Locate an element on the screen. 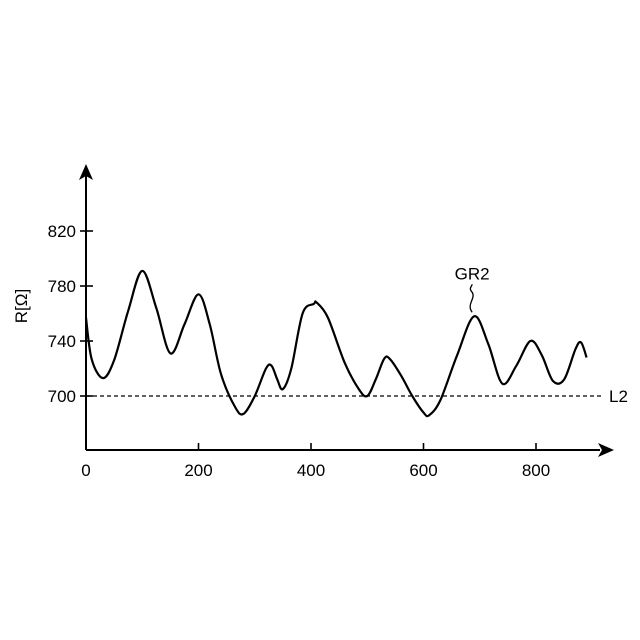  x-tick-label: 0 is located at coordinates (85, 470).